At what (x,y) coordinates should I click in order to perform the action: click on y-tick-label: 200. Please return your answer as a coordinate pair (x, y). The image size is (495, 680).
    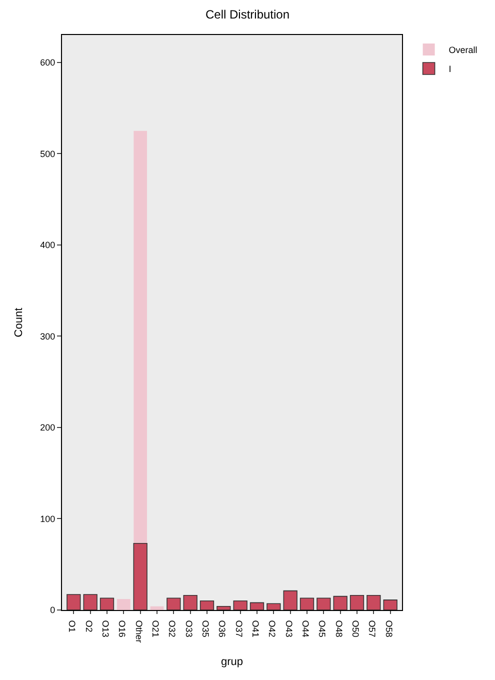
    Looking at the image, I should click on (48, 427).